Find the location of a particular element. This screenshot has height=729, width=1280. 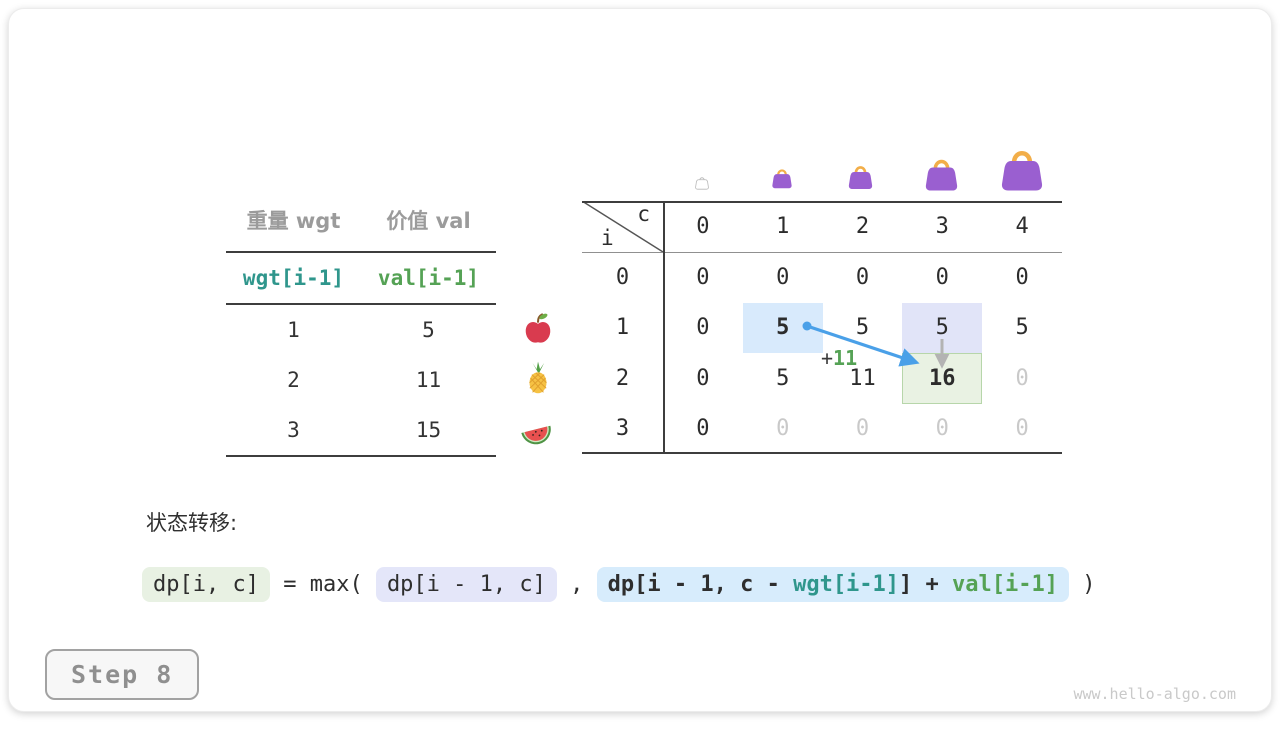

dp-col-header-0: 0 is located at coordinates (703, 226).